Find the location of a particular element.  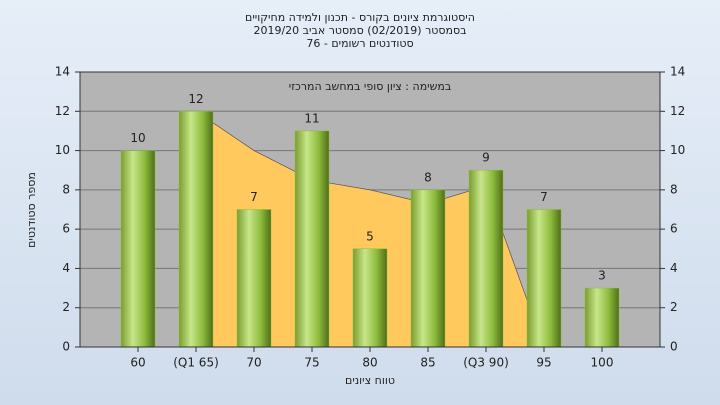

data-label: 9 is located at coordinates (486, 158).